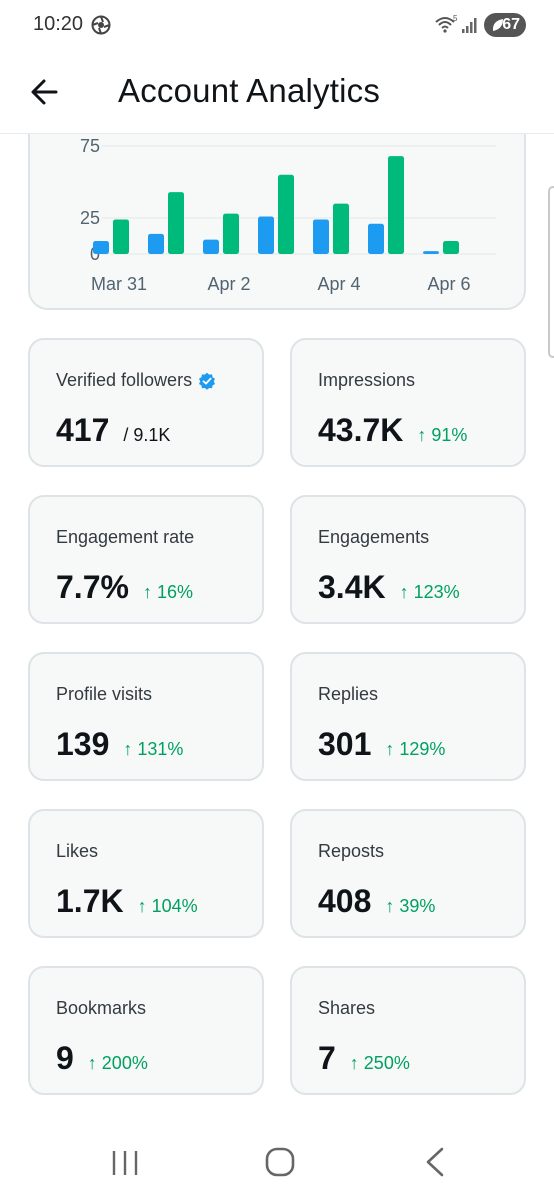  Describe the element at coordinates (408, 559) in the screenshot. I see `stat-card-engagements: Engagements 3.4K ↑ 123%` at that location.